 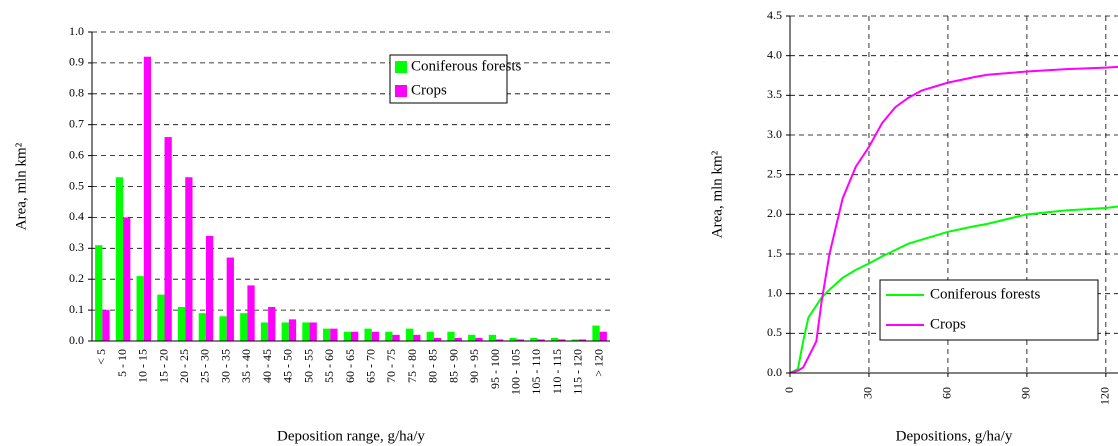 I want to click on x-tick-label: > 120, so click(x=598, y=363).